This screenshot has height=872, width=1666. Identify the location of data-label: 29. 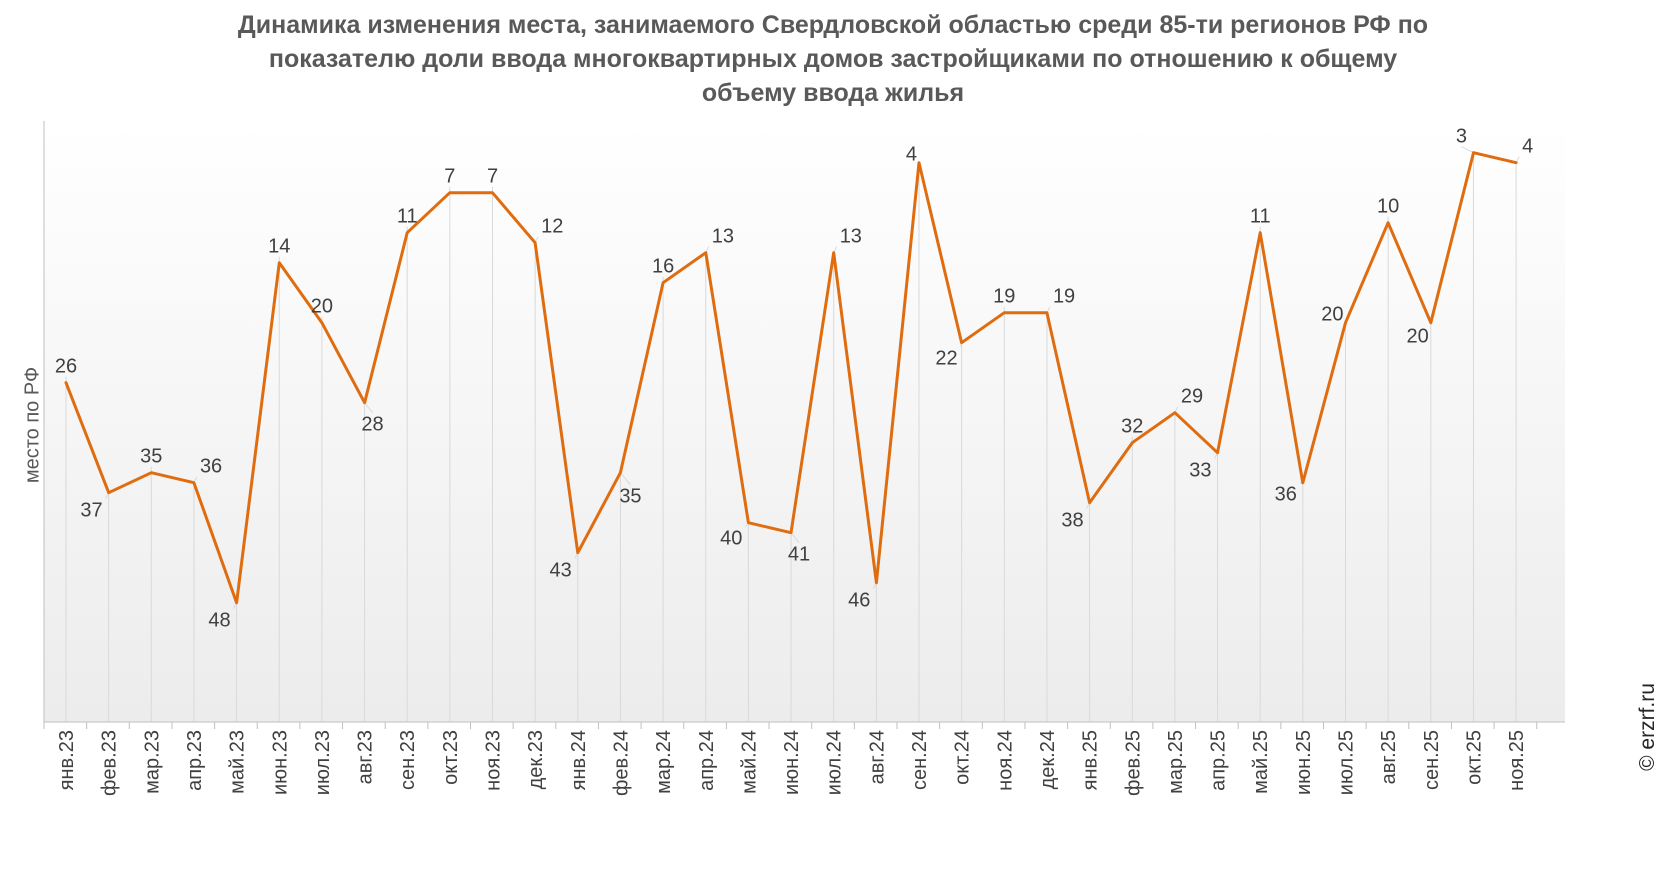
(1192, 397).